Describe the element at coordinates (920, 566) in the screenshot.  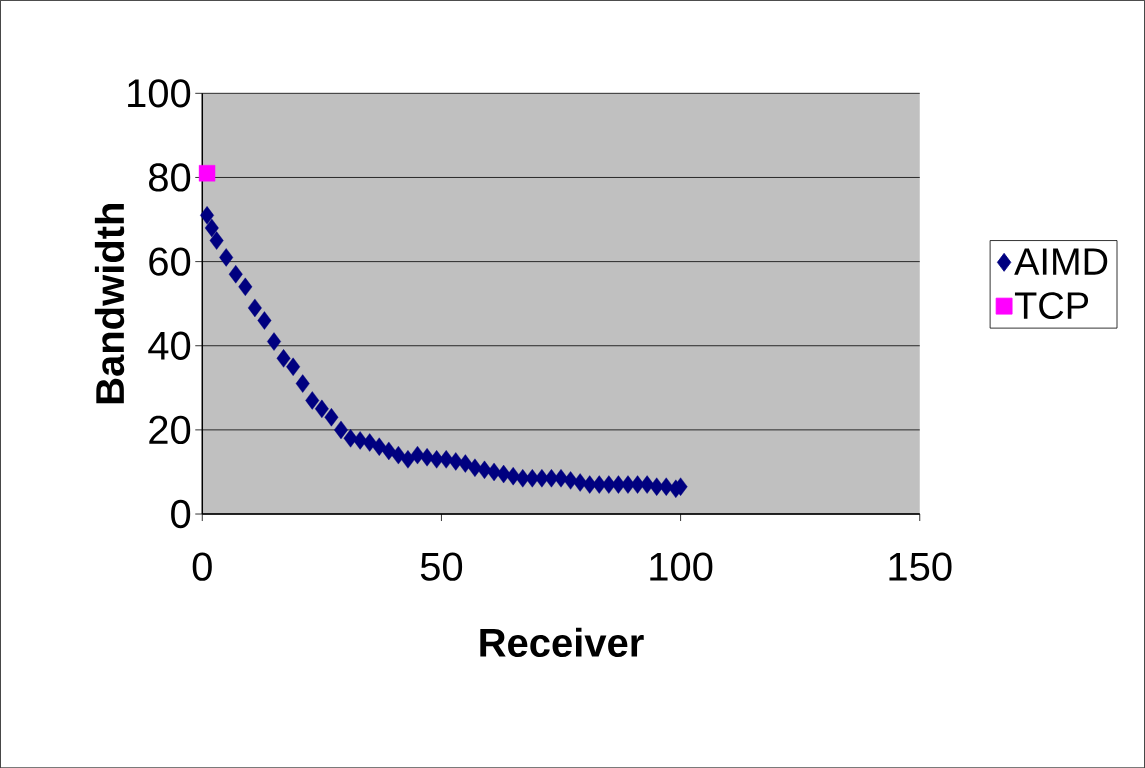
I see `x-tick-label: 150` at that location.